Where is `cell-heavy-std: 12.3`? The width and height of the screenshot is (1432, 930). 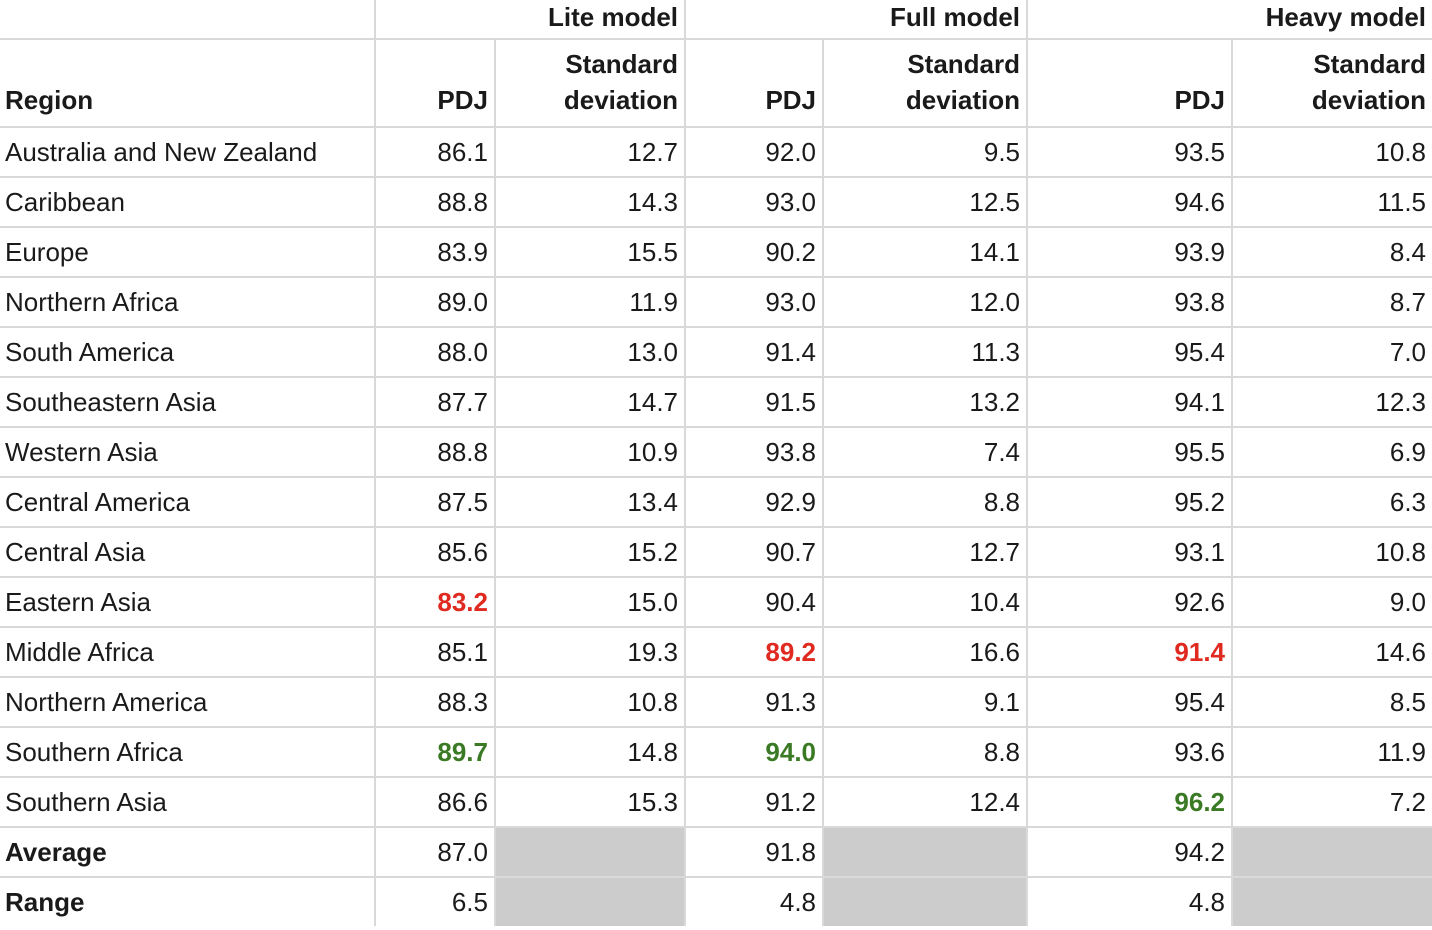 cell-heavy-std: 12.3 is located at coordinates (1331, 402).